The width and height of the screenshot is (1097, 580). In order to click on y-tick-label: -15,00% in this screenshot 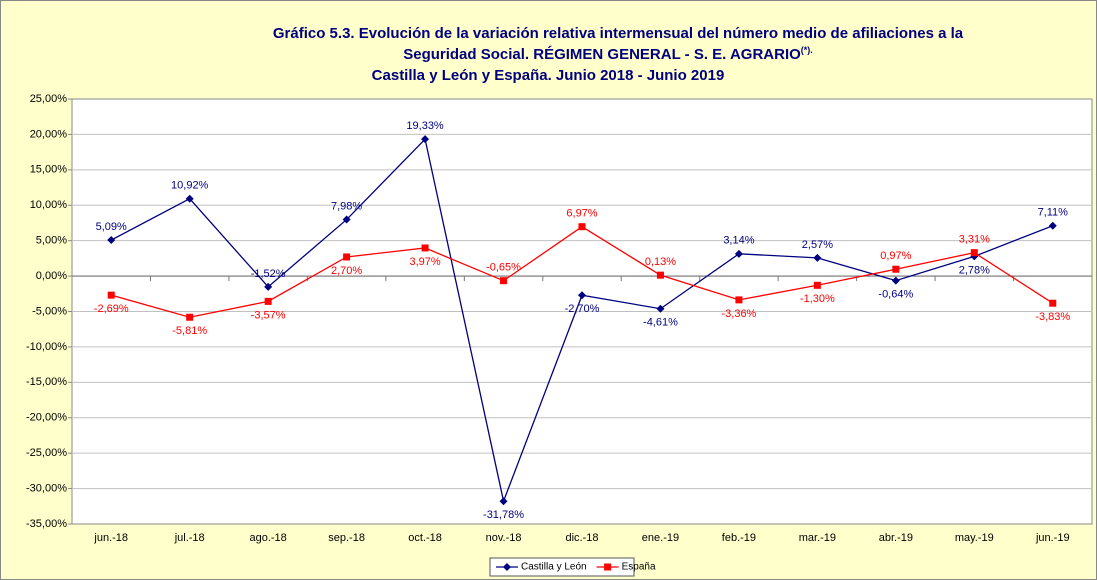, I will do `click(46, 382)`.